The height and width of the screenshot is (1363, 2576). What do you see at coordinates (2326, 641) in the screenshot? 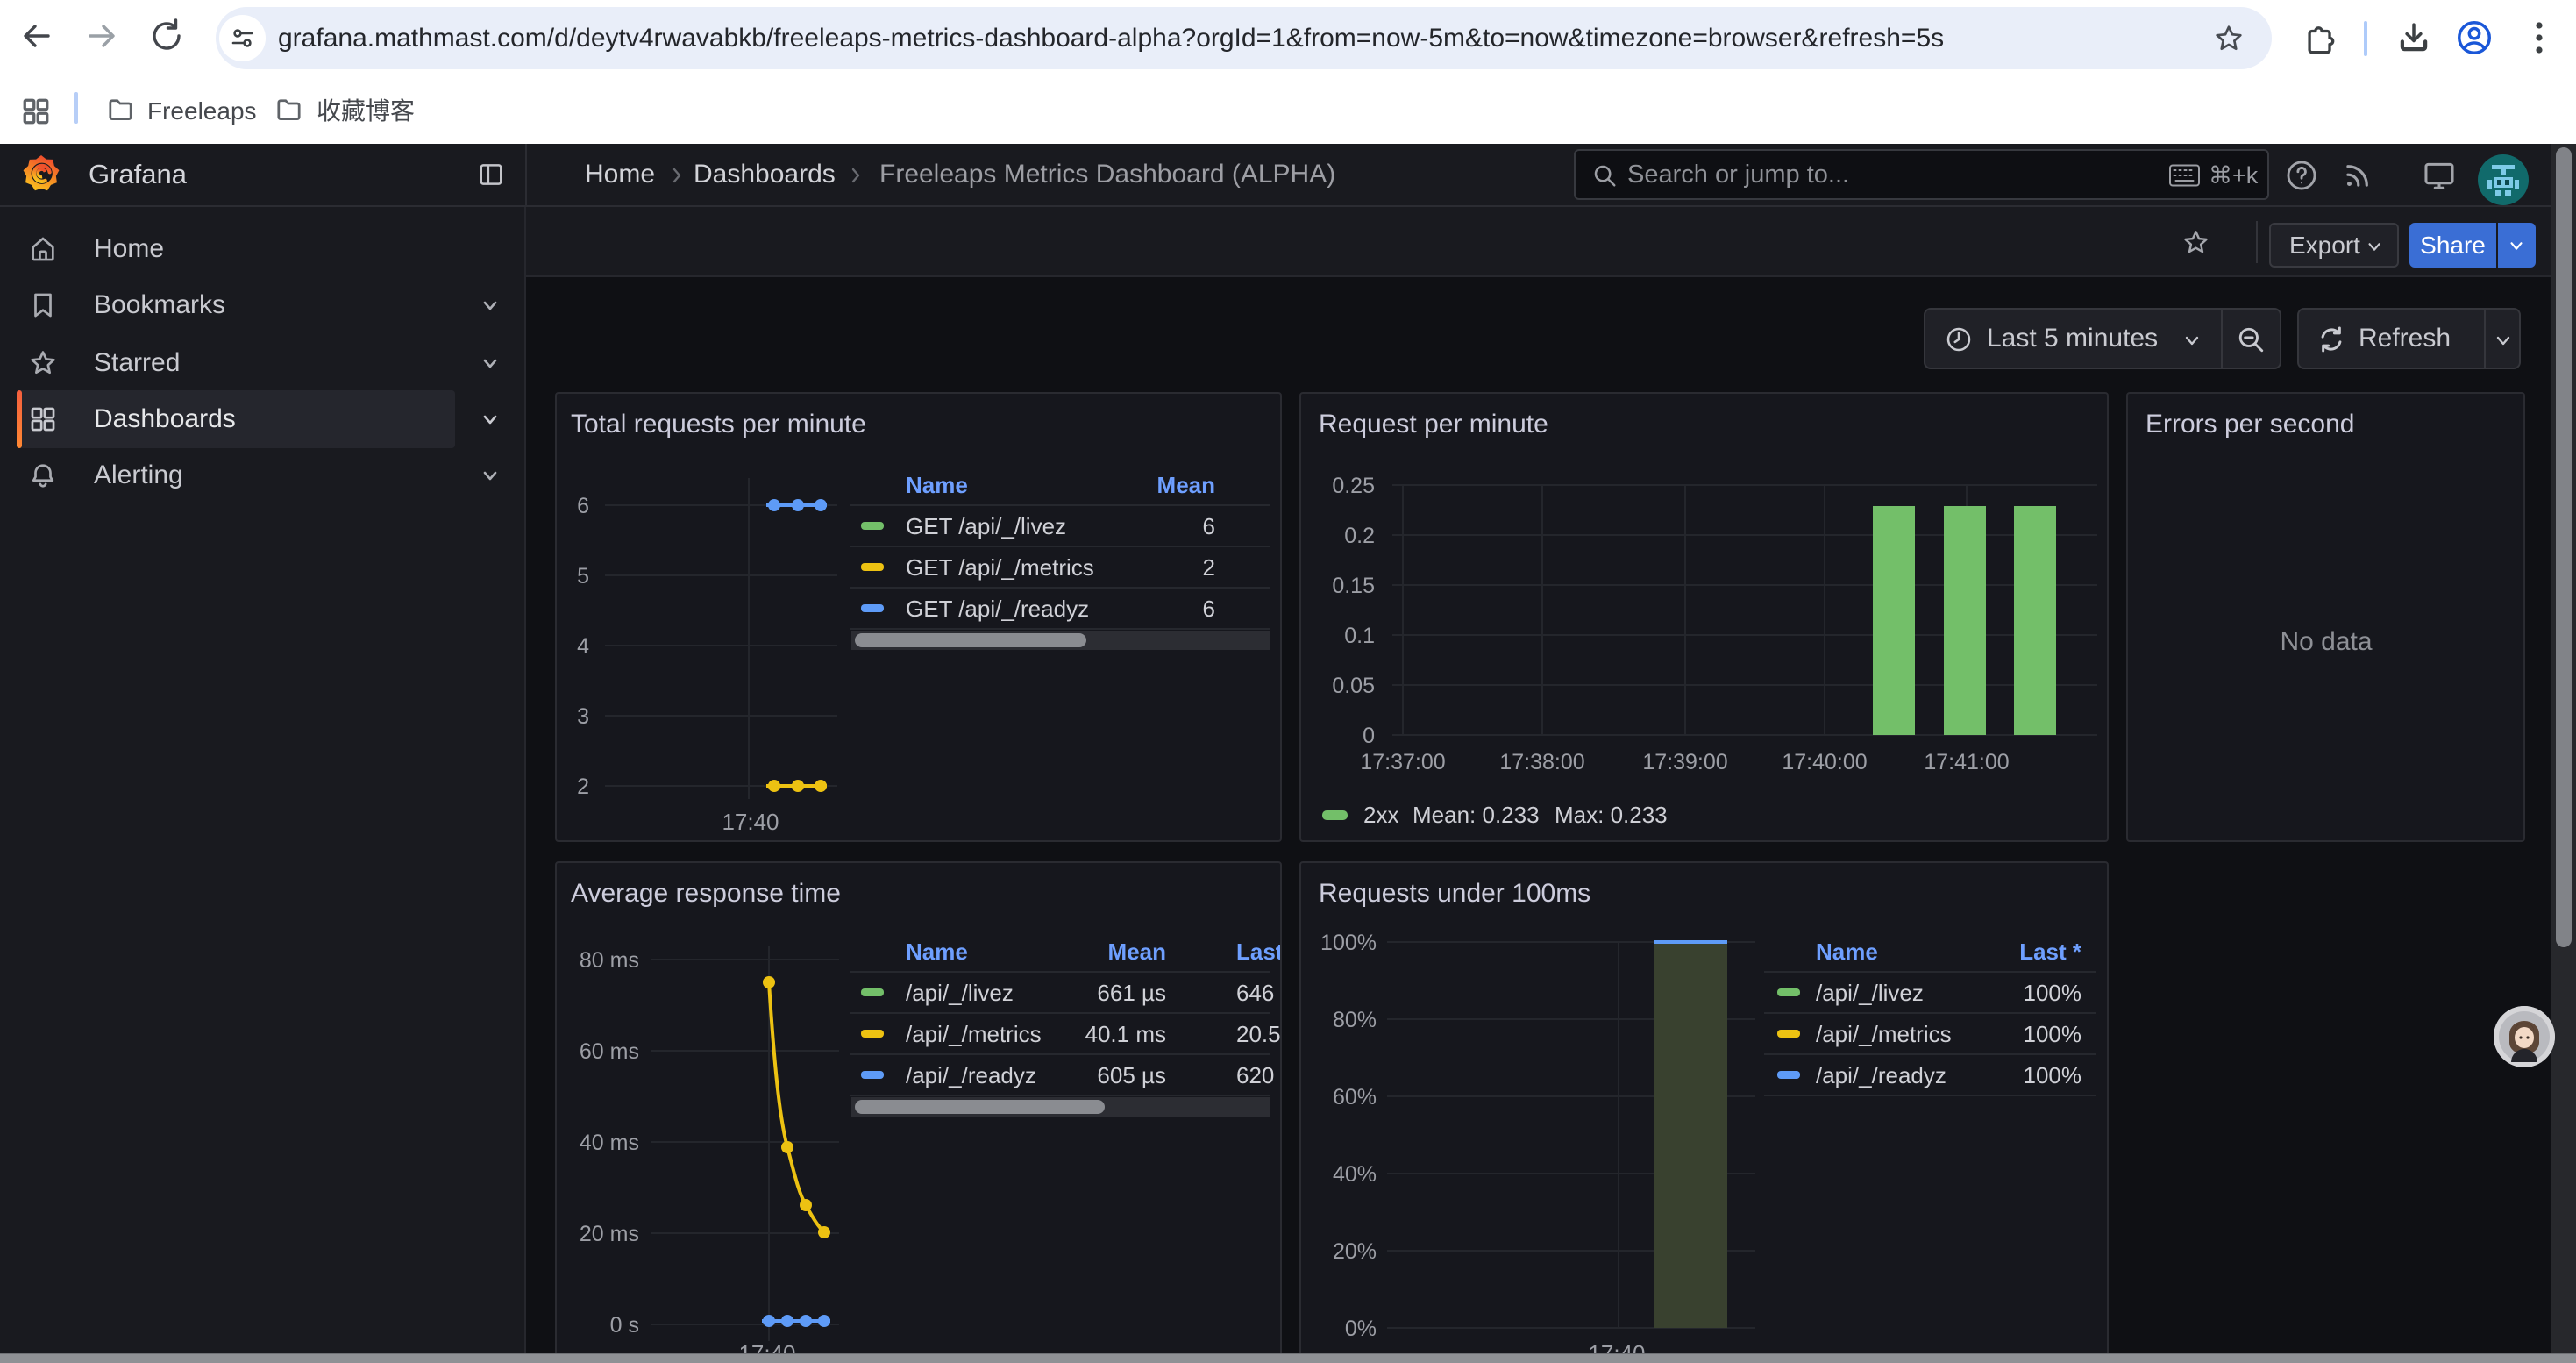
I see `svg-text: No data` at bounding box center [2326, 641].